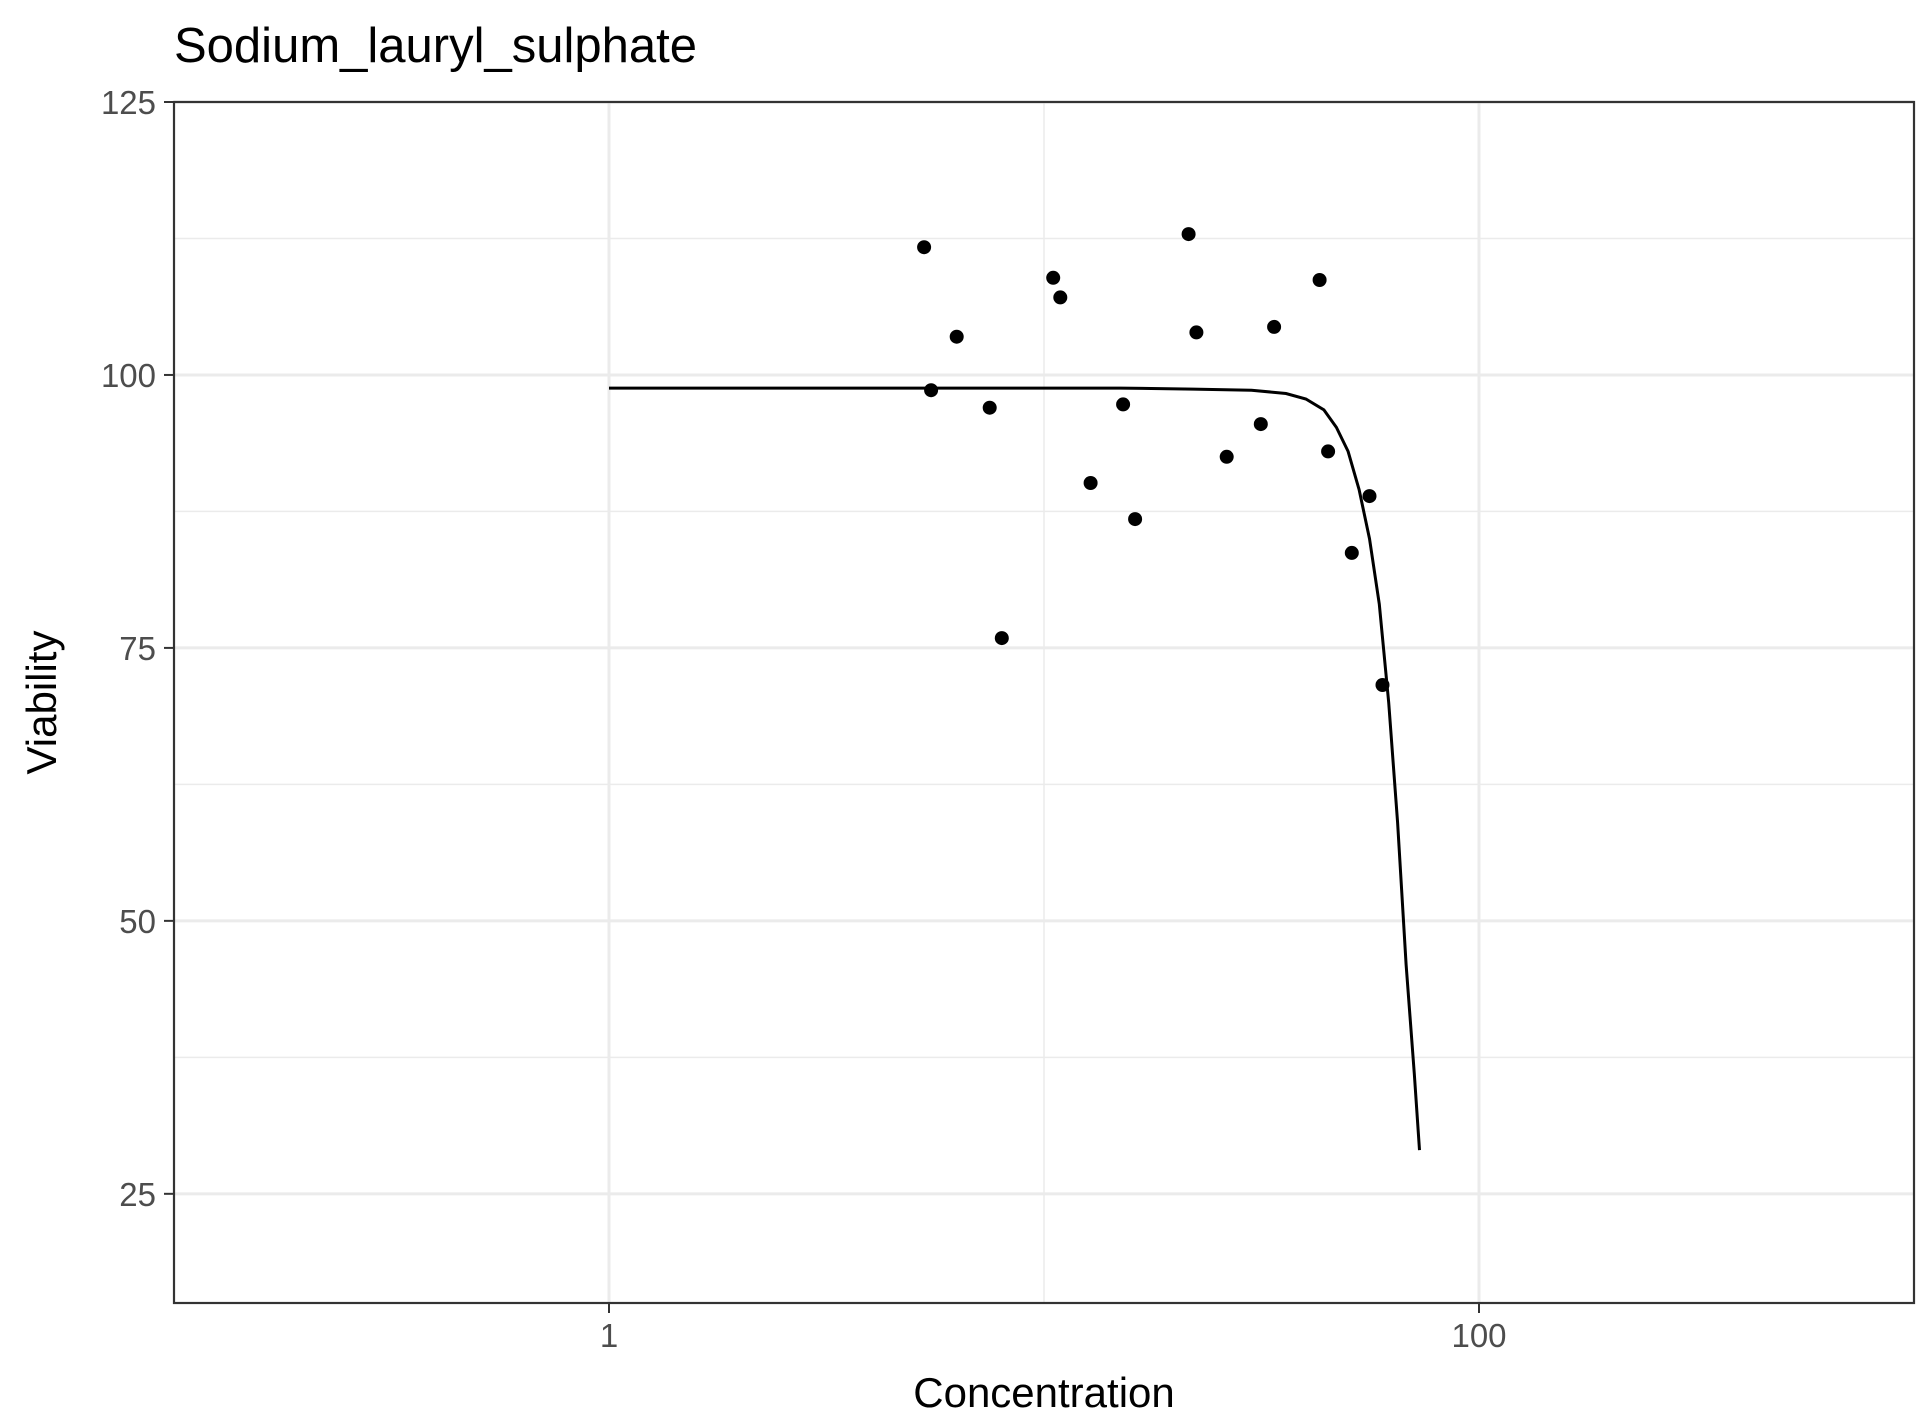  I want to click on x-axis-title: Concentration, so click(1044, 1392).